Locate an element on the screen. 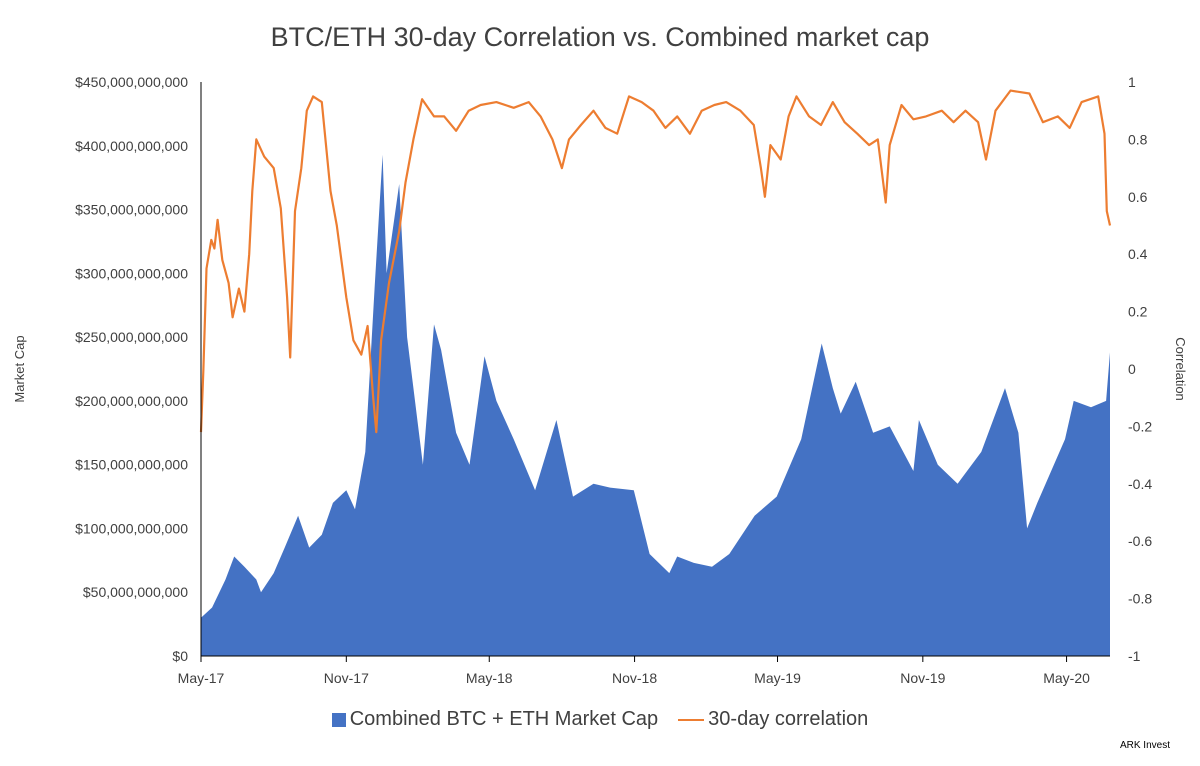 Image resolution: width=1200 pixels, height=766 pixels. legend-label-correlation: 30-day correlation is located at coordinates (788, 719).